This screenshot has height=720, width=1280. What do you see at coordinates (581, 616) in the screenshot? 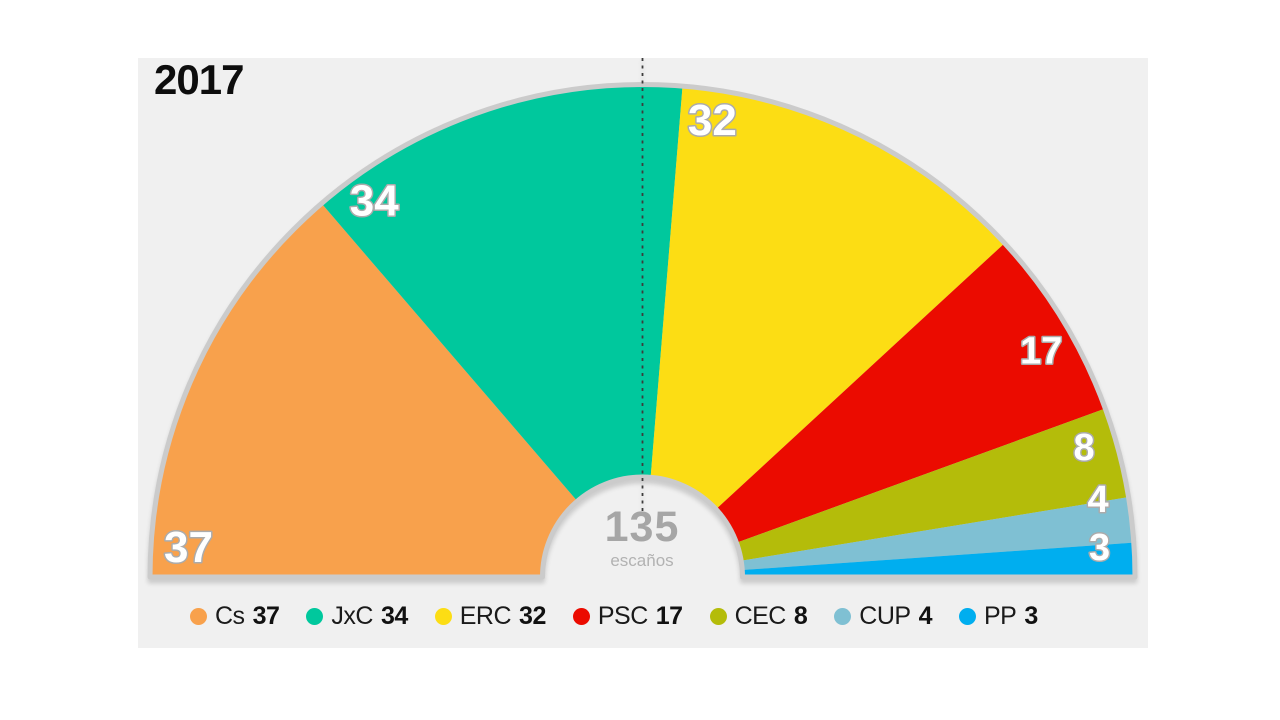
I see `legend-dot-psc` at bounding box center [581, 616].